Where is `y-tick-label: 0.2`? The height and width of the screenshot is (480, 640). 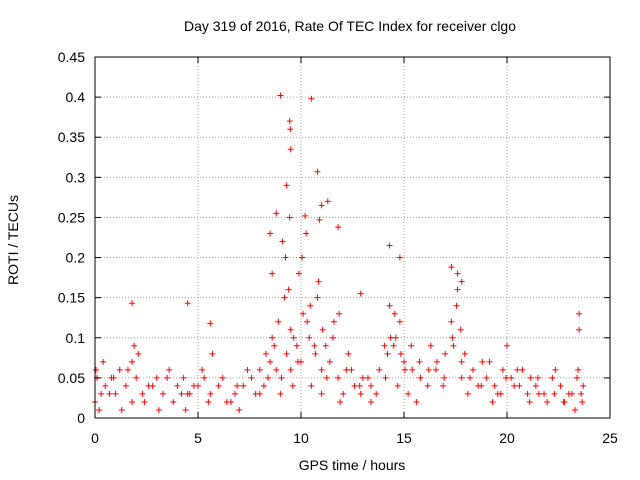
y-tick-label: 0.2 is located at coordinates (76, 258).